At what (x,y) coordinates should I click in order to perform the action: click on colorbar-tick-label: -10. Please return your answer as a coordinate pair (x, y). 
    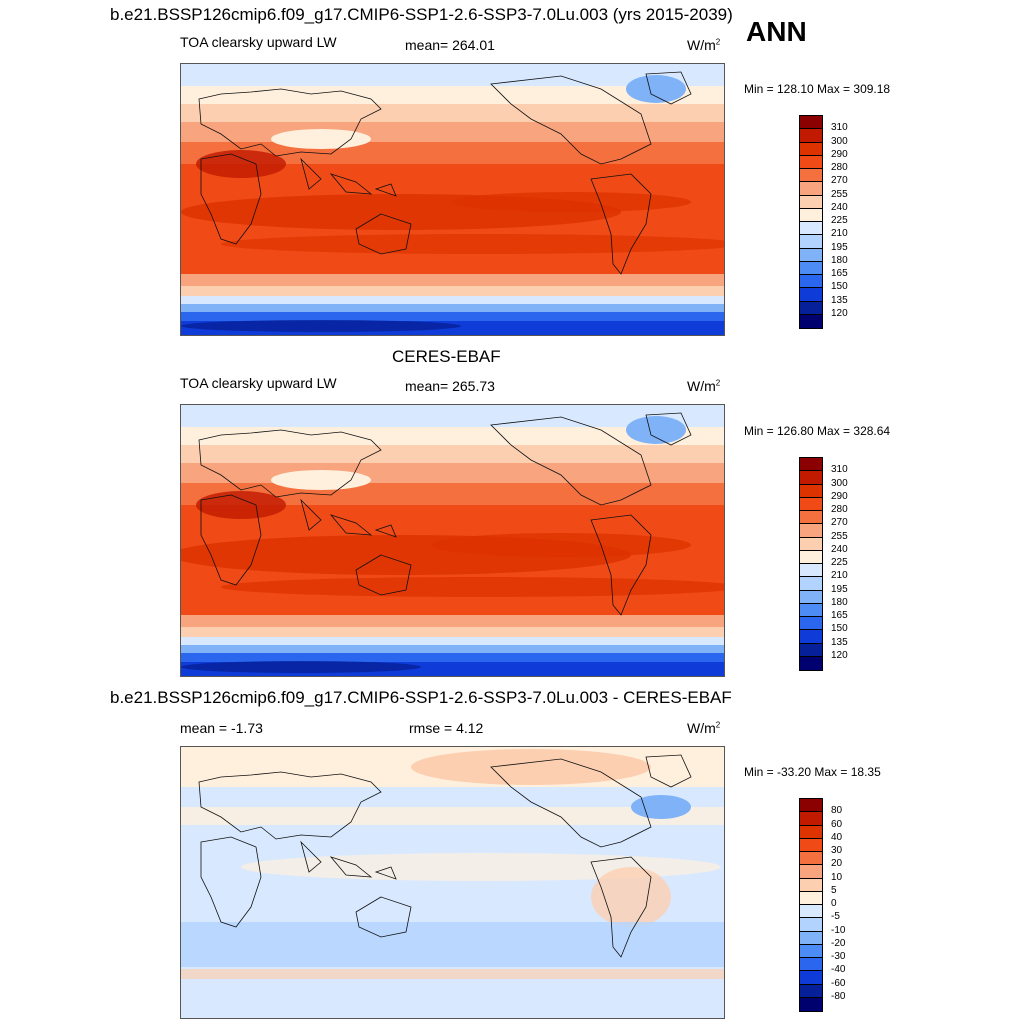
    Looking at the image, I should click on (838, 930).